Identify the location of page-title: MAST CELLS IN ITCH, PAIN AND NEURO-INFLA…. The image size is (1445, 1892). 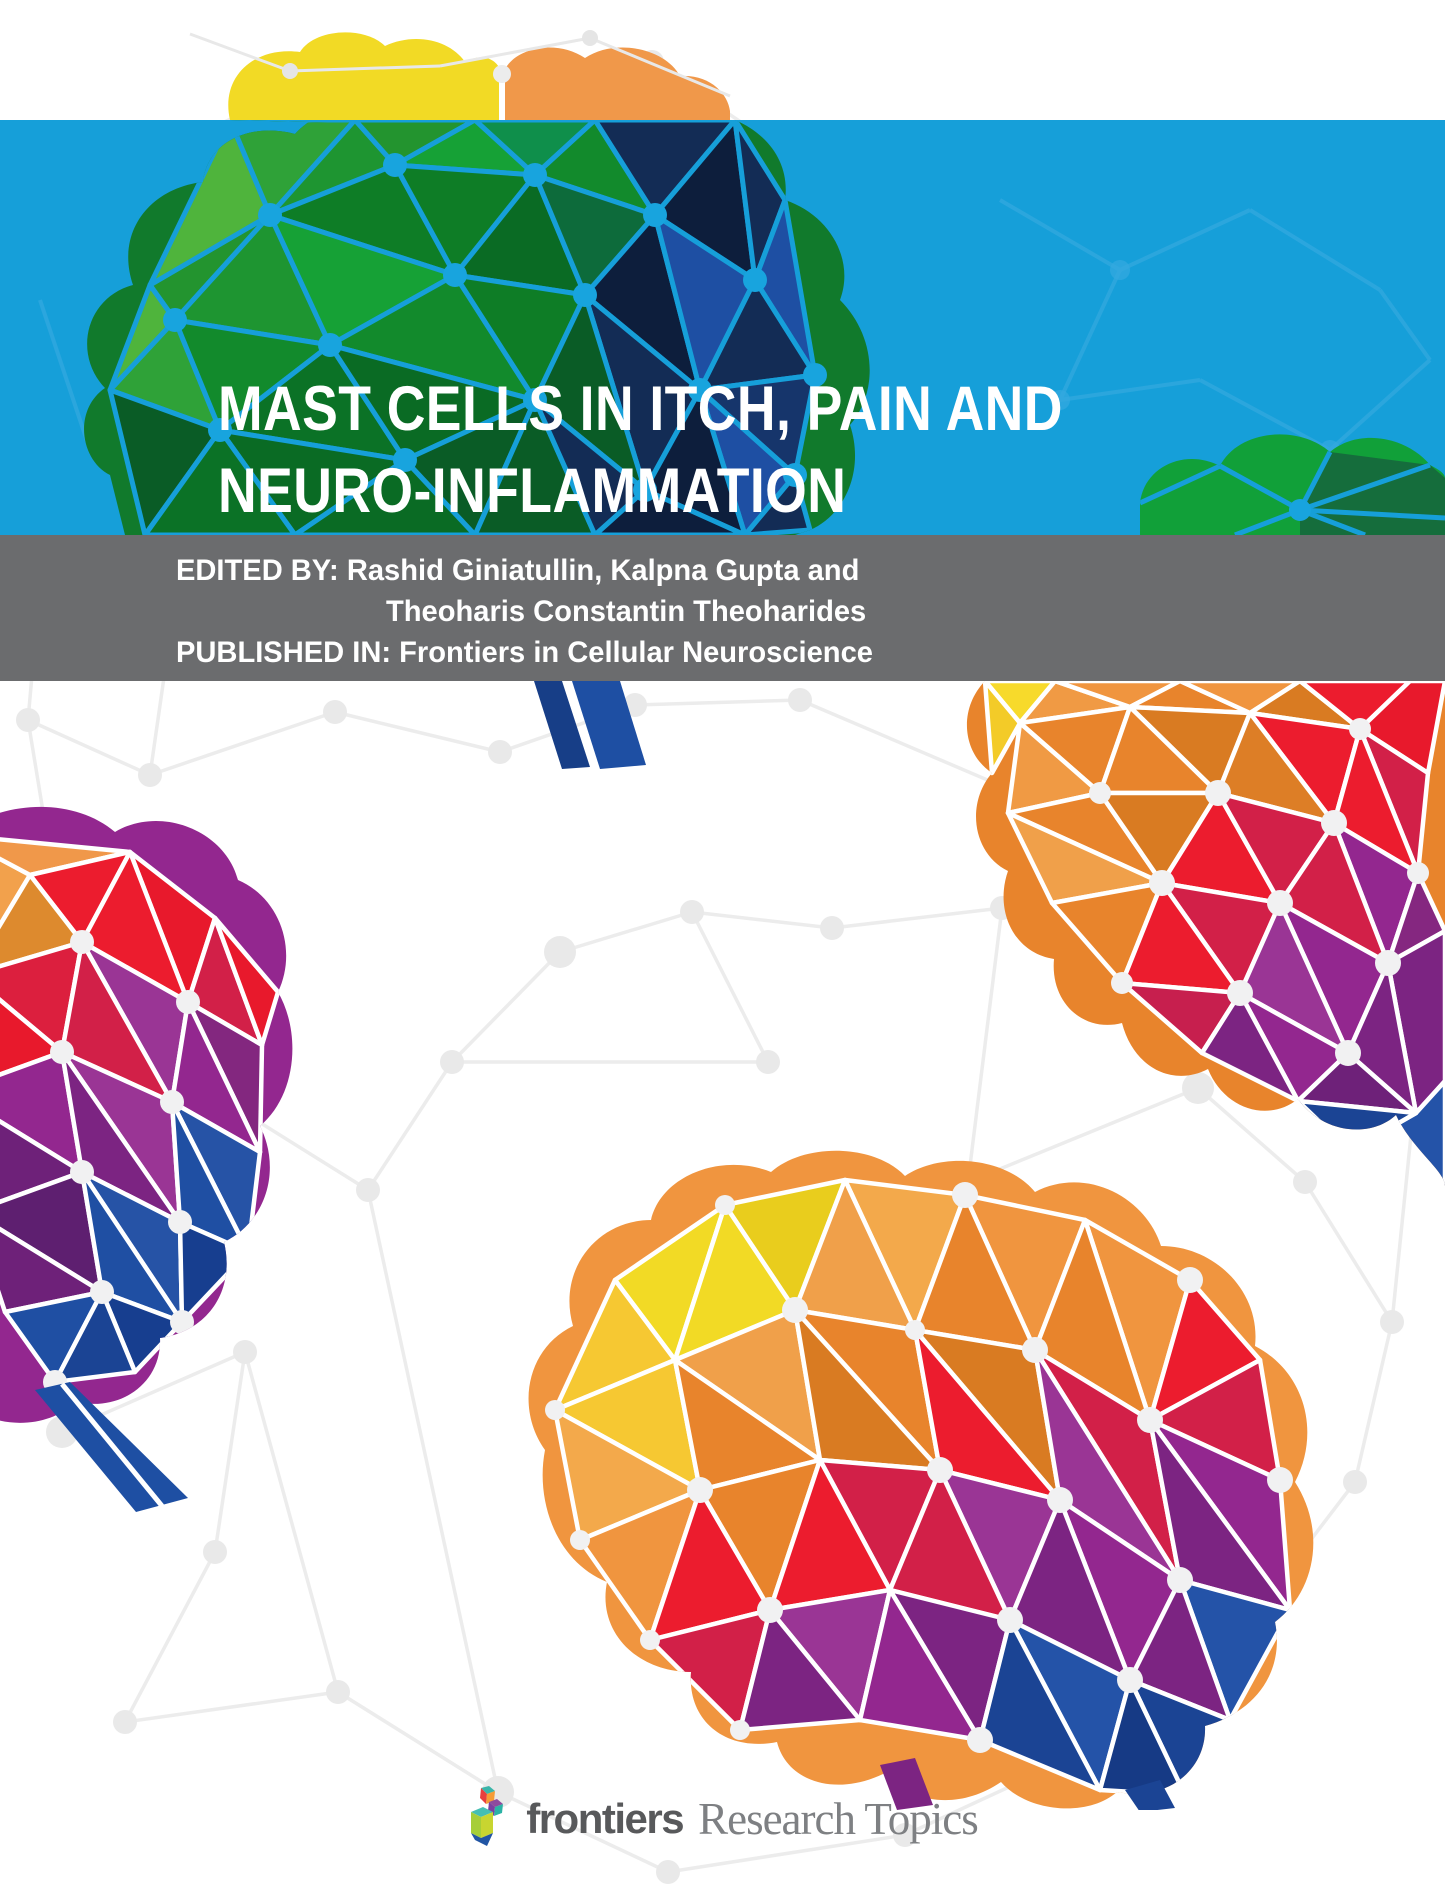
(715, 450).